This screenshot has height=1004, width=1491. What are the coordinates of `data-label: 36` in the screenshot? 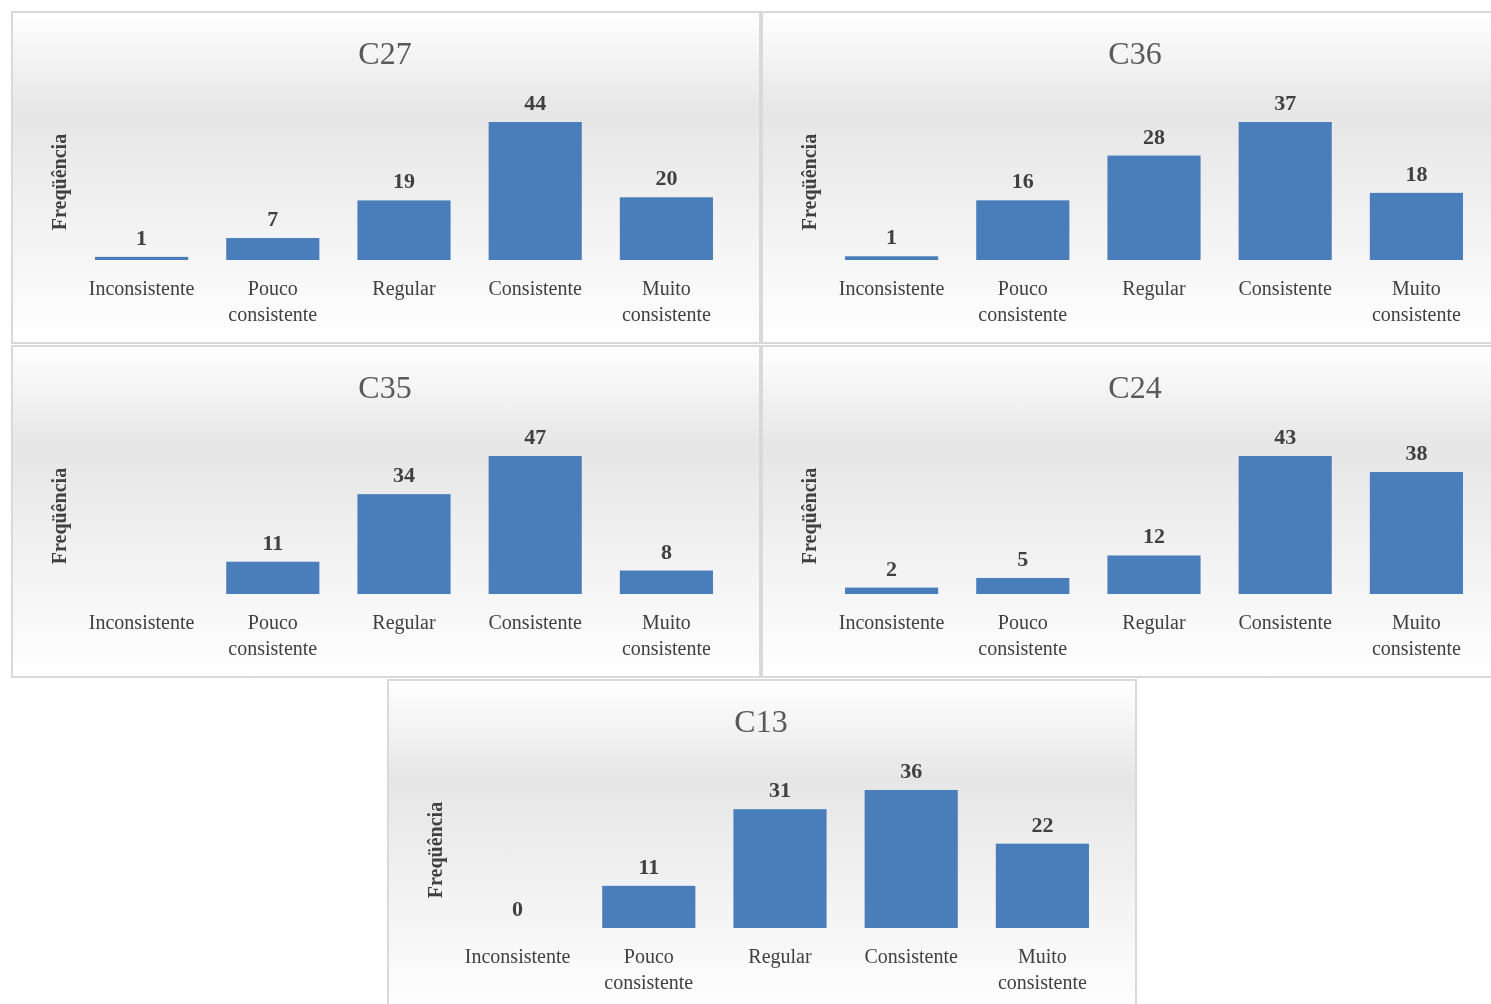 It's located at (911, 770).